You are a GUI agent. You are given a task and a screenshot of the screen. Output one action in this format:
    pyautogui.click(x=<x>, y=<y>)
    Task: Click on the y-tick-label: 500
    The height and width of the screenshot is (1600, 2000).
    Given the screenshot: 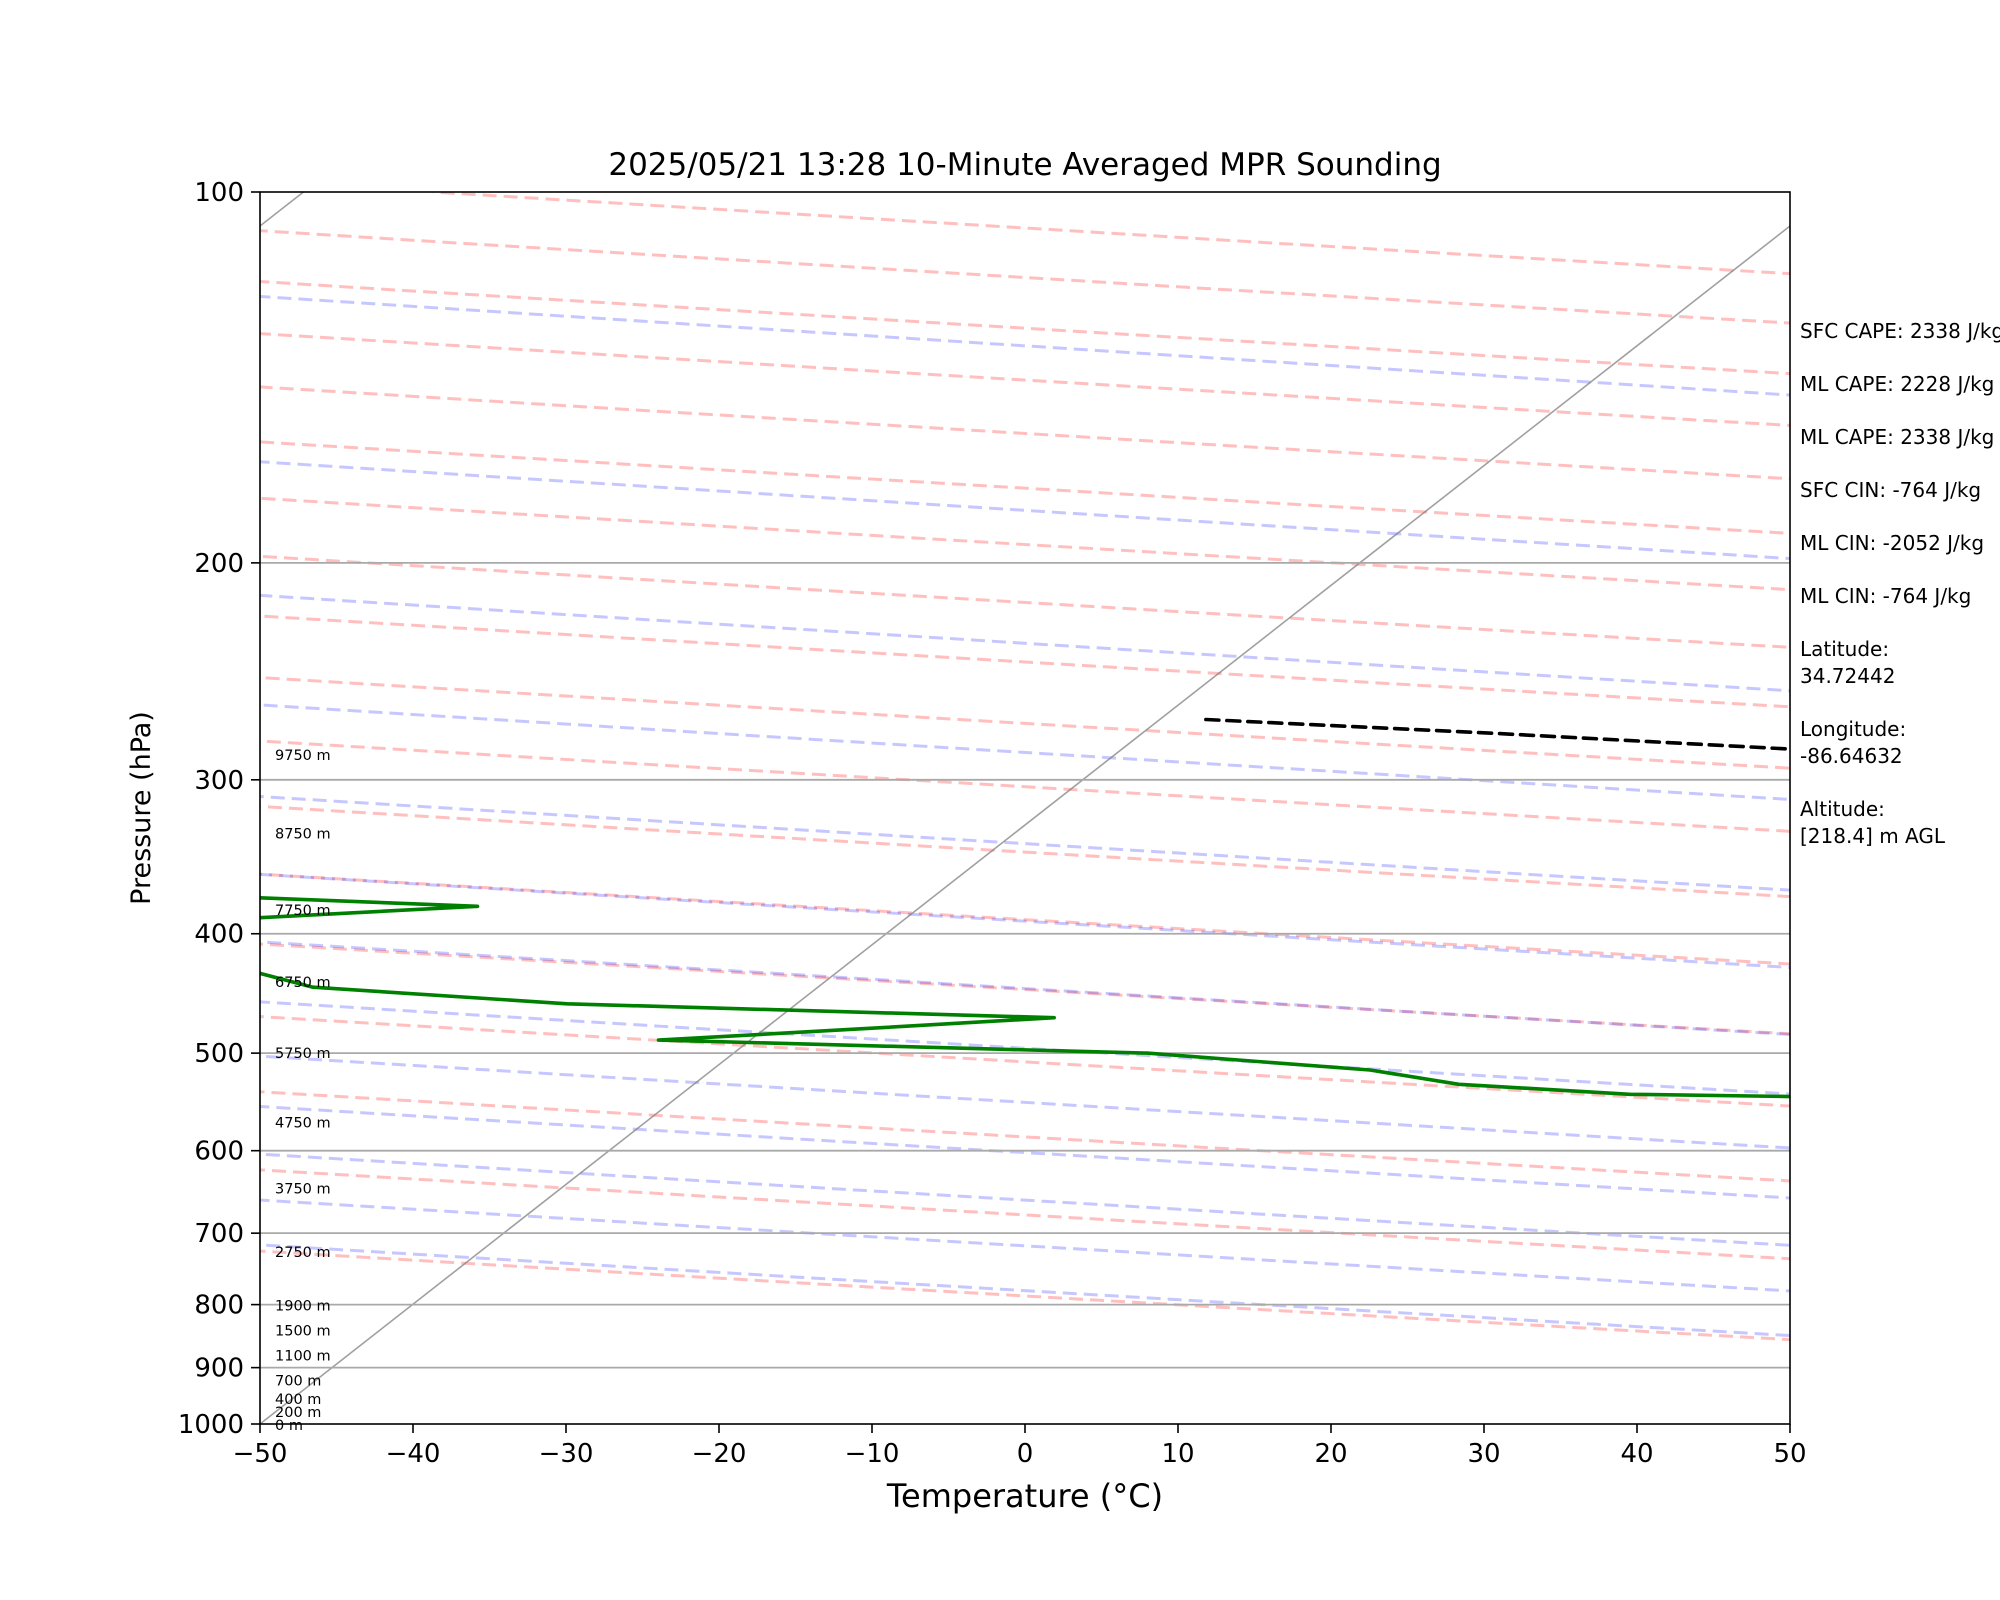 What is the action you would take?
    pyautogui.click(x=219, y=1054)
    